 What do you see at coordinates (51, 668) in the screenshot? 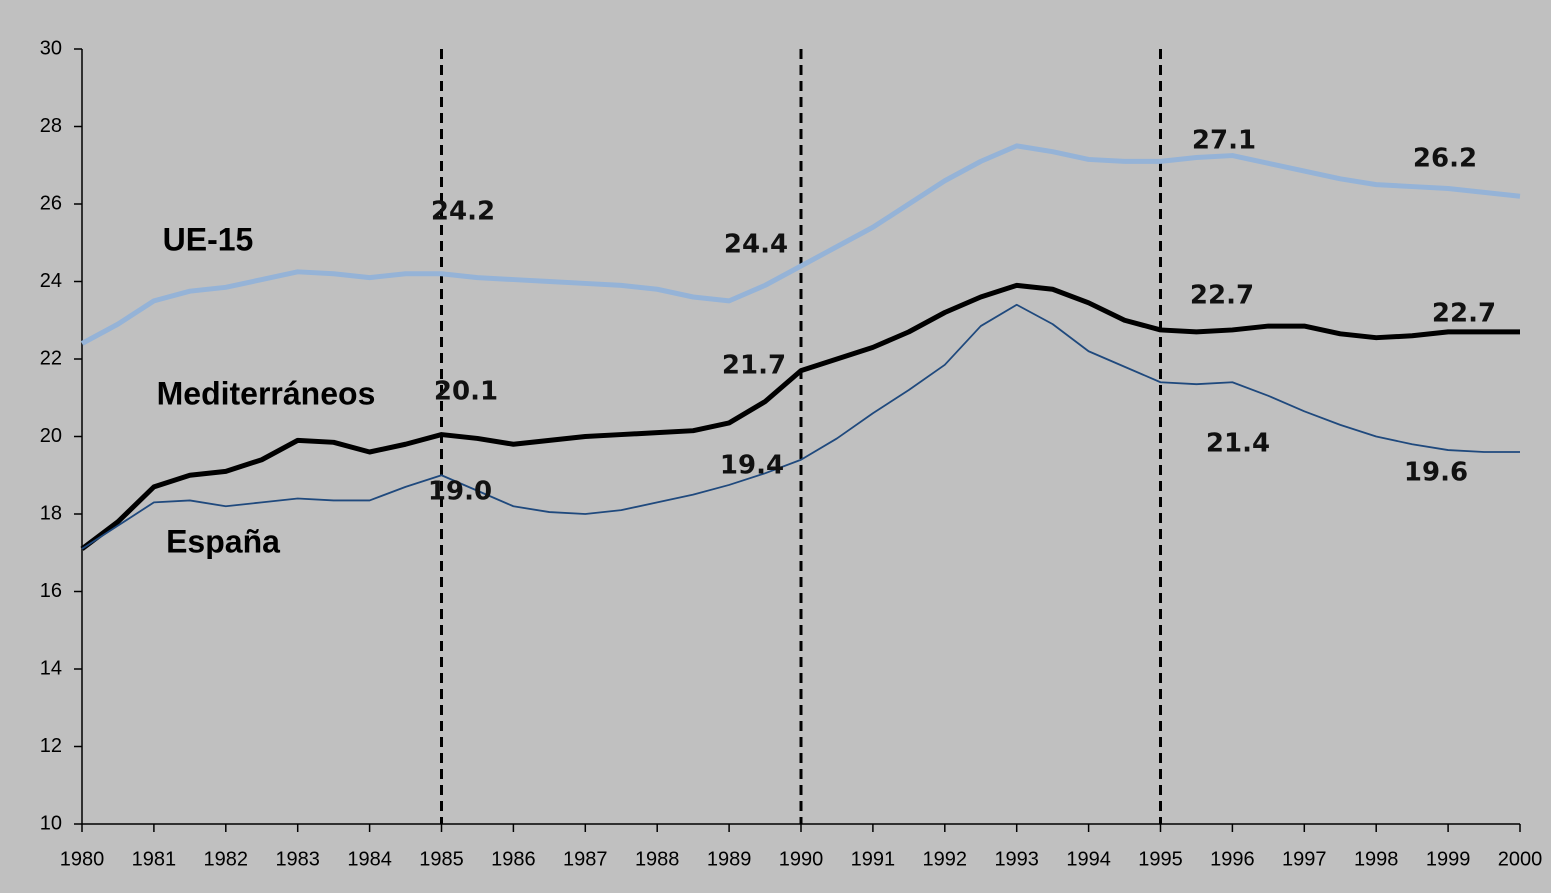
I see `y-tick-label: 14` at bounding box center [51, 668].